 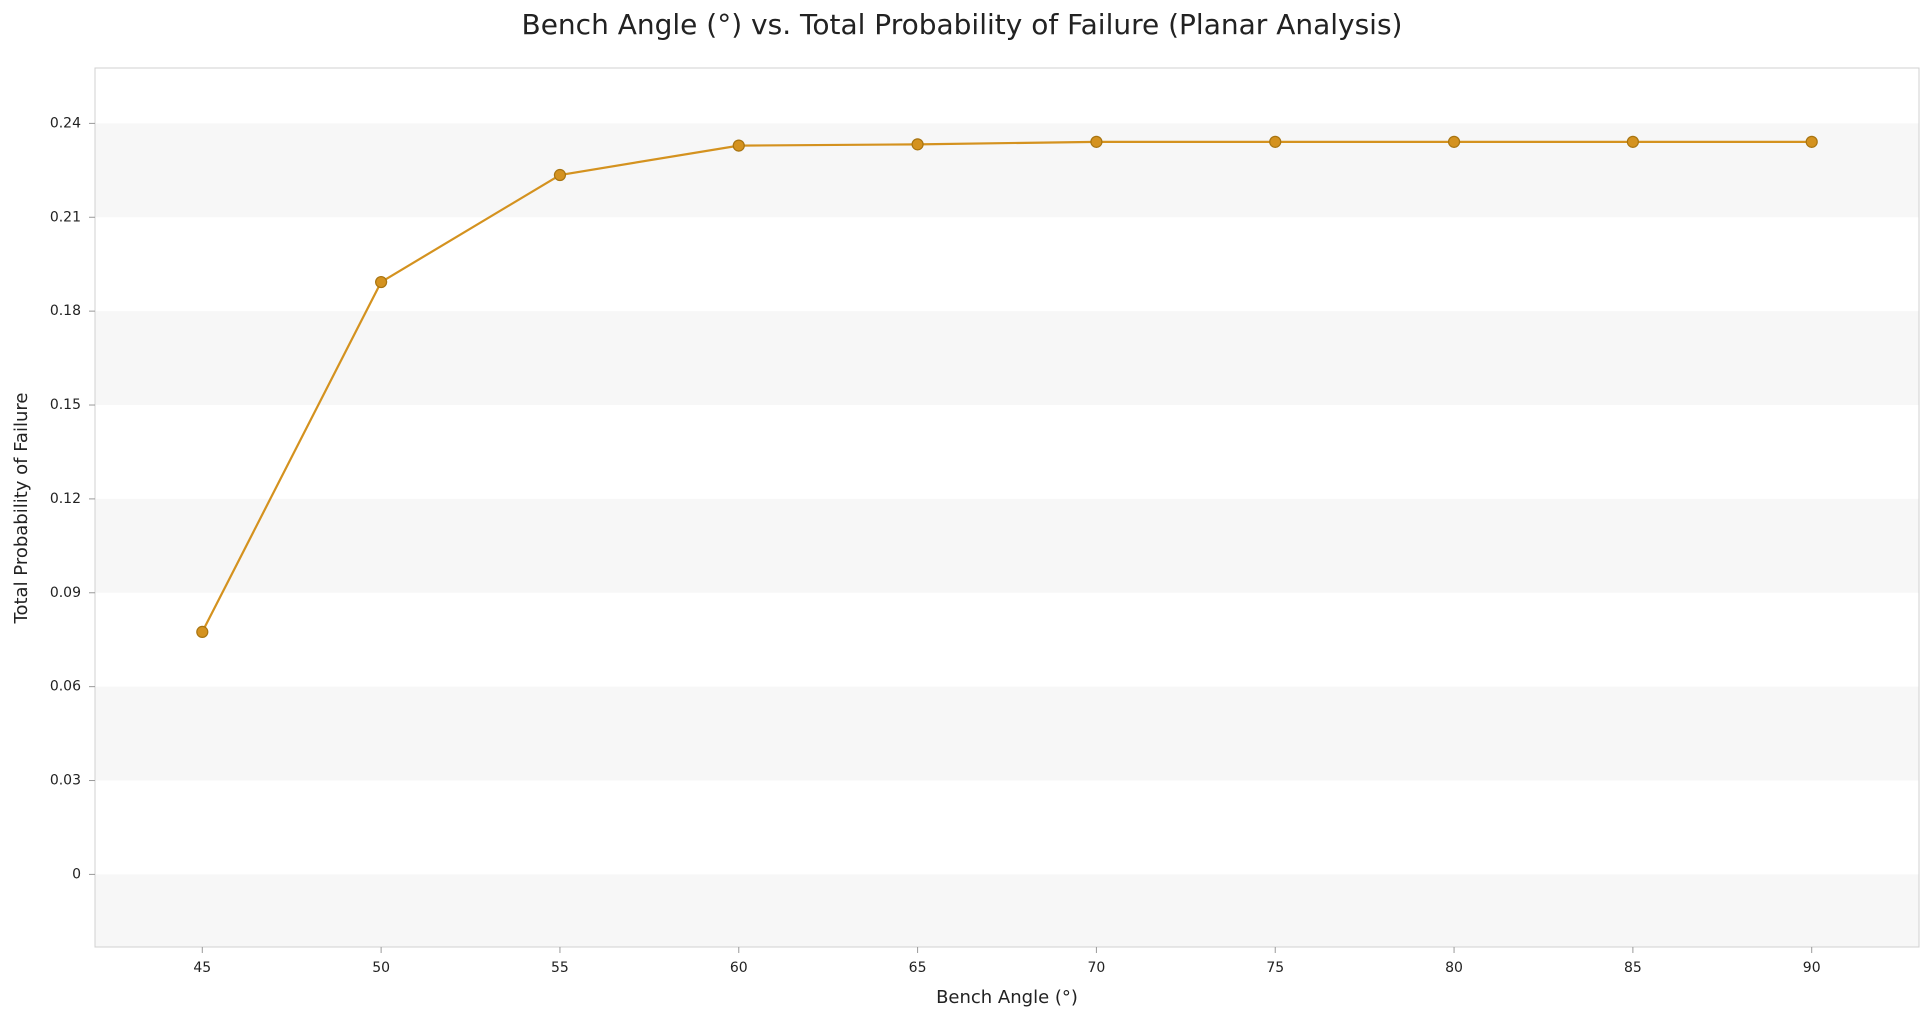 What do you see at coordinates (1007, 997) in the screenshot?
I see `x-axis-label: Bench Angle (°)` at bounding box center [1007, 997].